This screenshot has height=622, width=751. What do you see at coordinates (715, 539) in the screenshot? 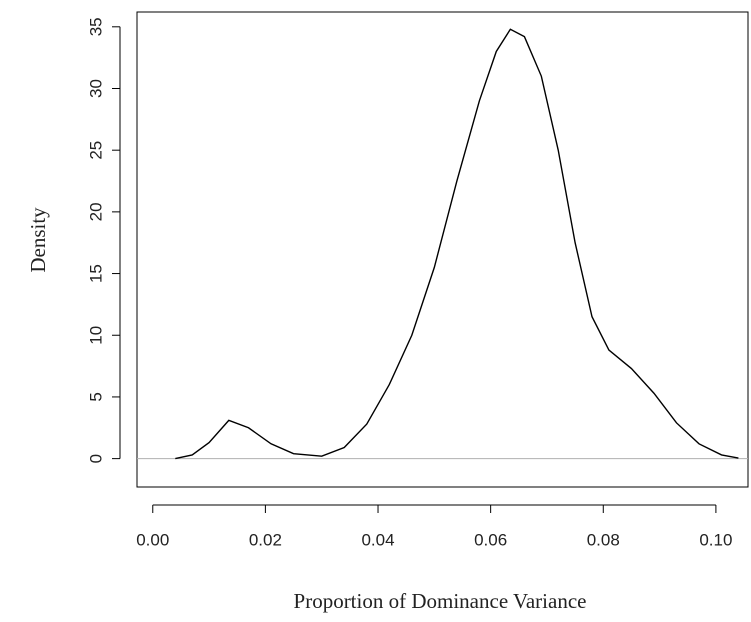
I see `x-tick-label: 0.10` at bounding box center [715, 539].